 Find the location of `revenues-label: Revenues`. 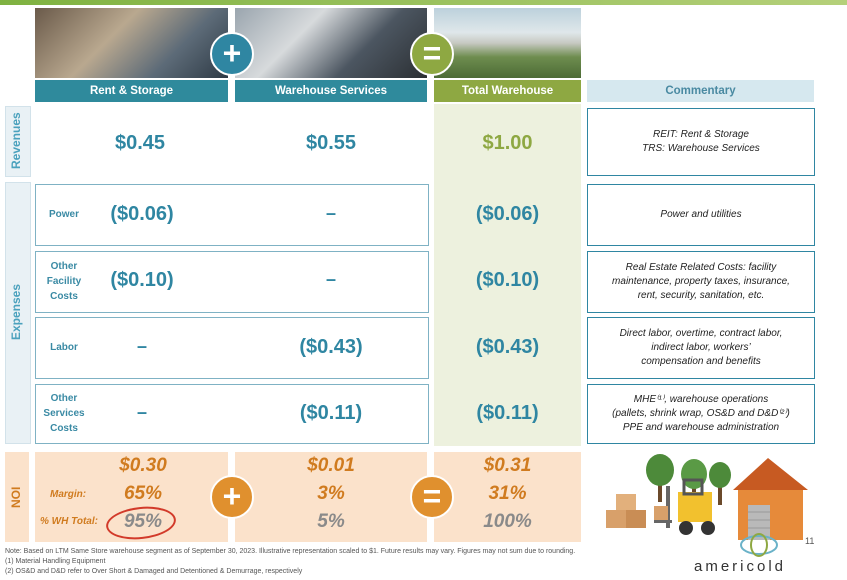

revenues-label: Revenues is located at coordinates (16, 140).